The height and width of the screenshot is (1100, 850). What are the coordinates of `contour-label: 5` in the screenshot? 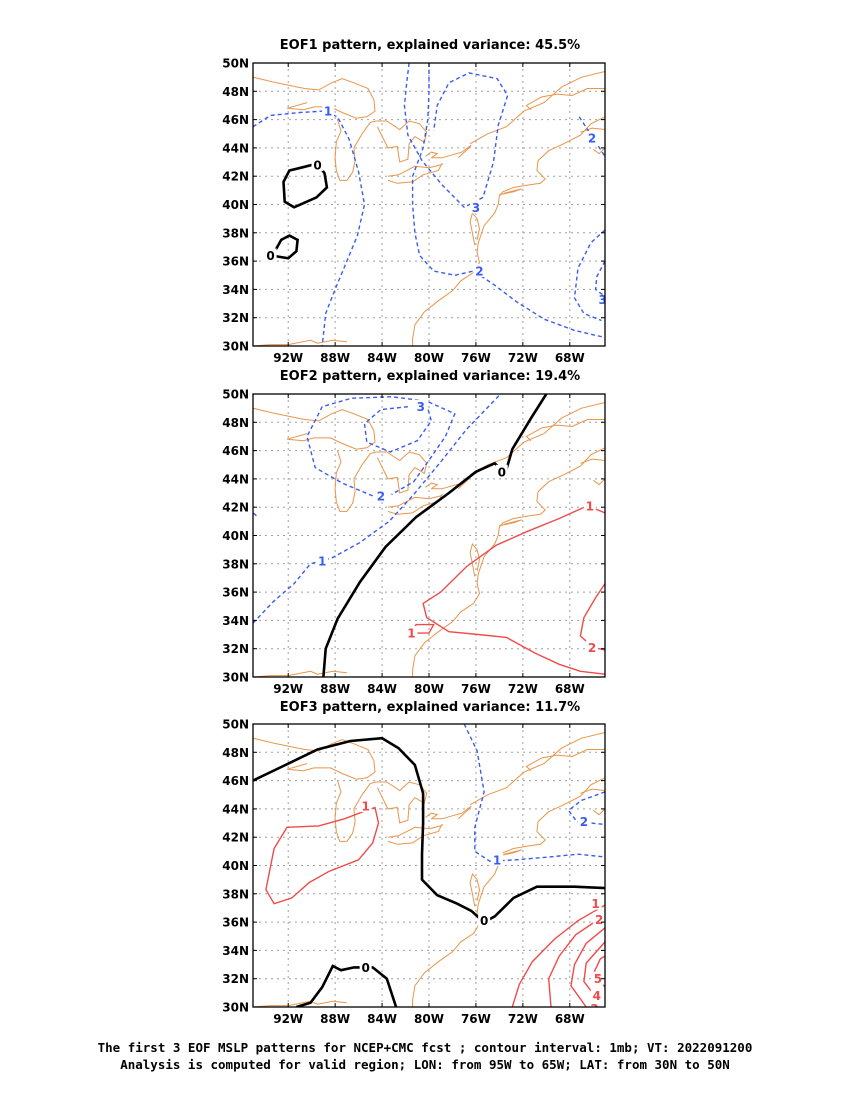 It's located at (598, 979).